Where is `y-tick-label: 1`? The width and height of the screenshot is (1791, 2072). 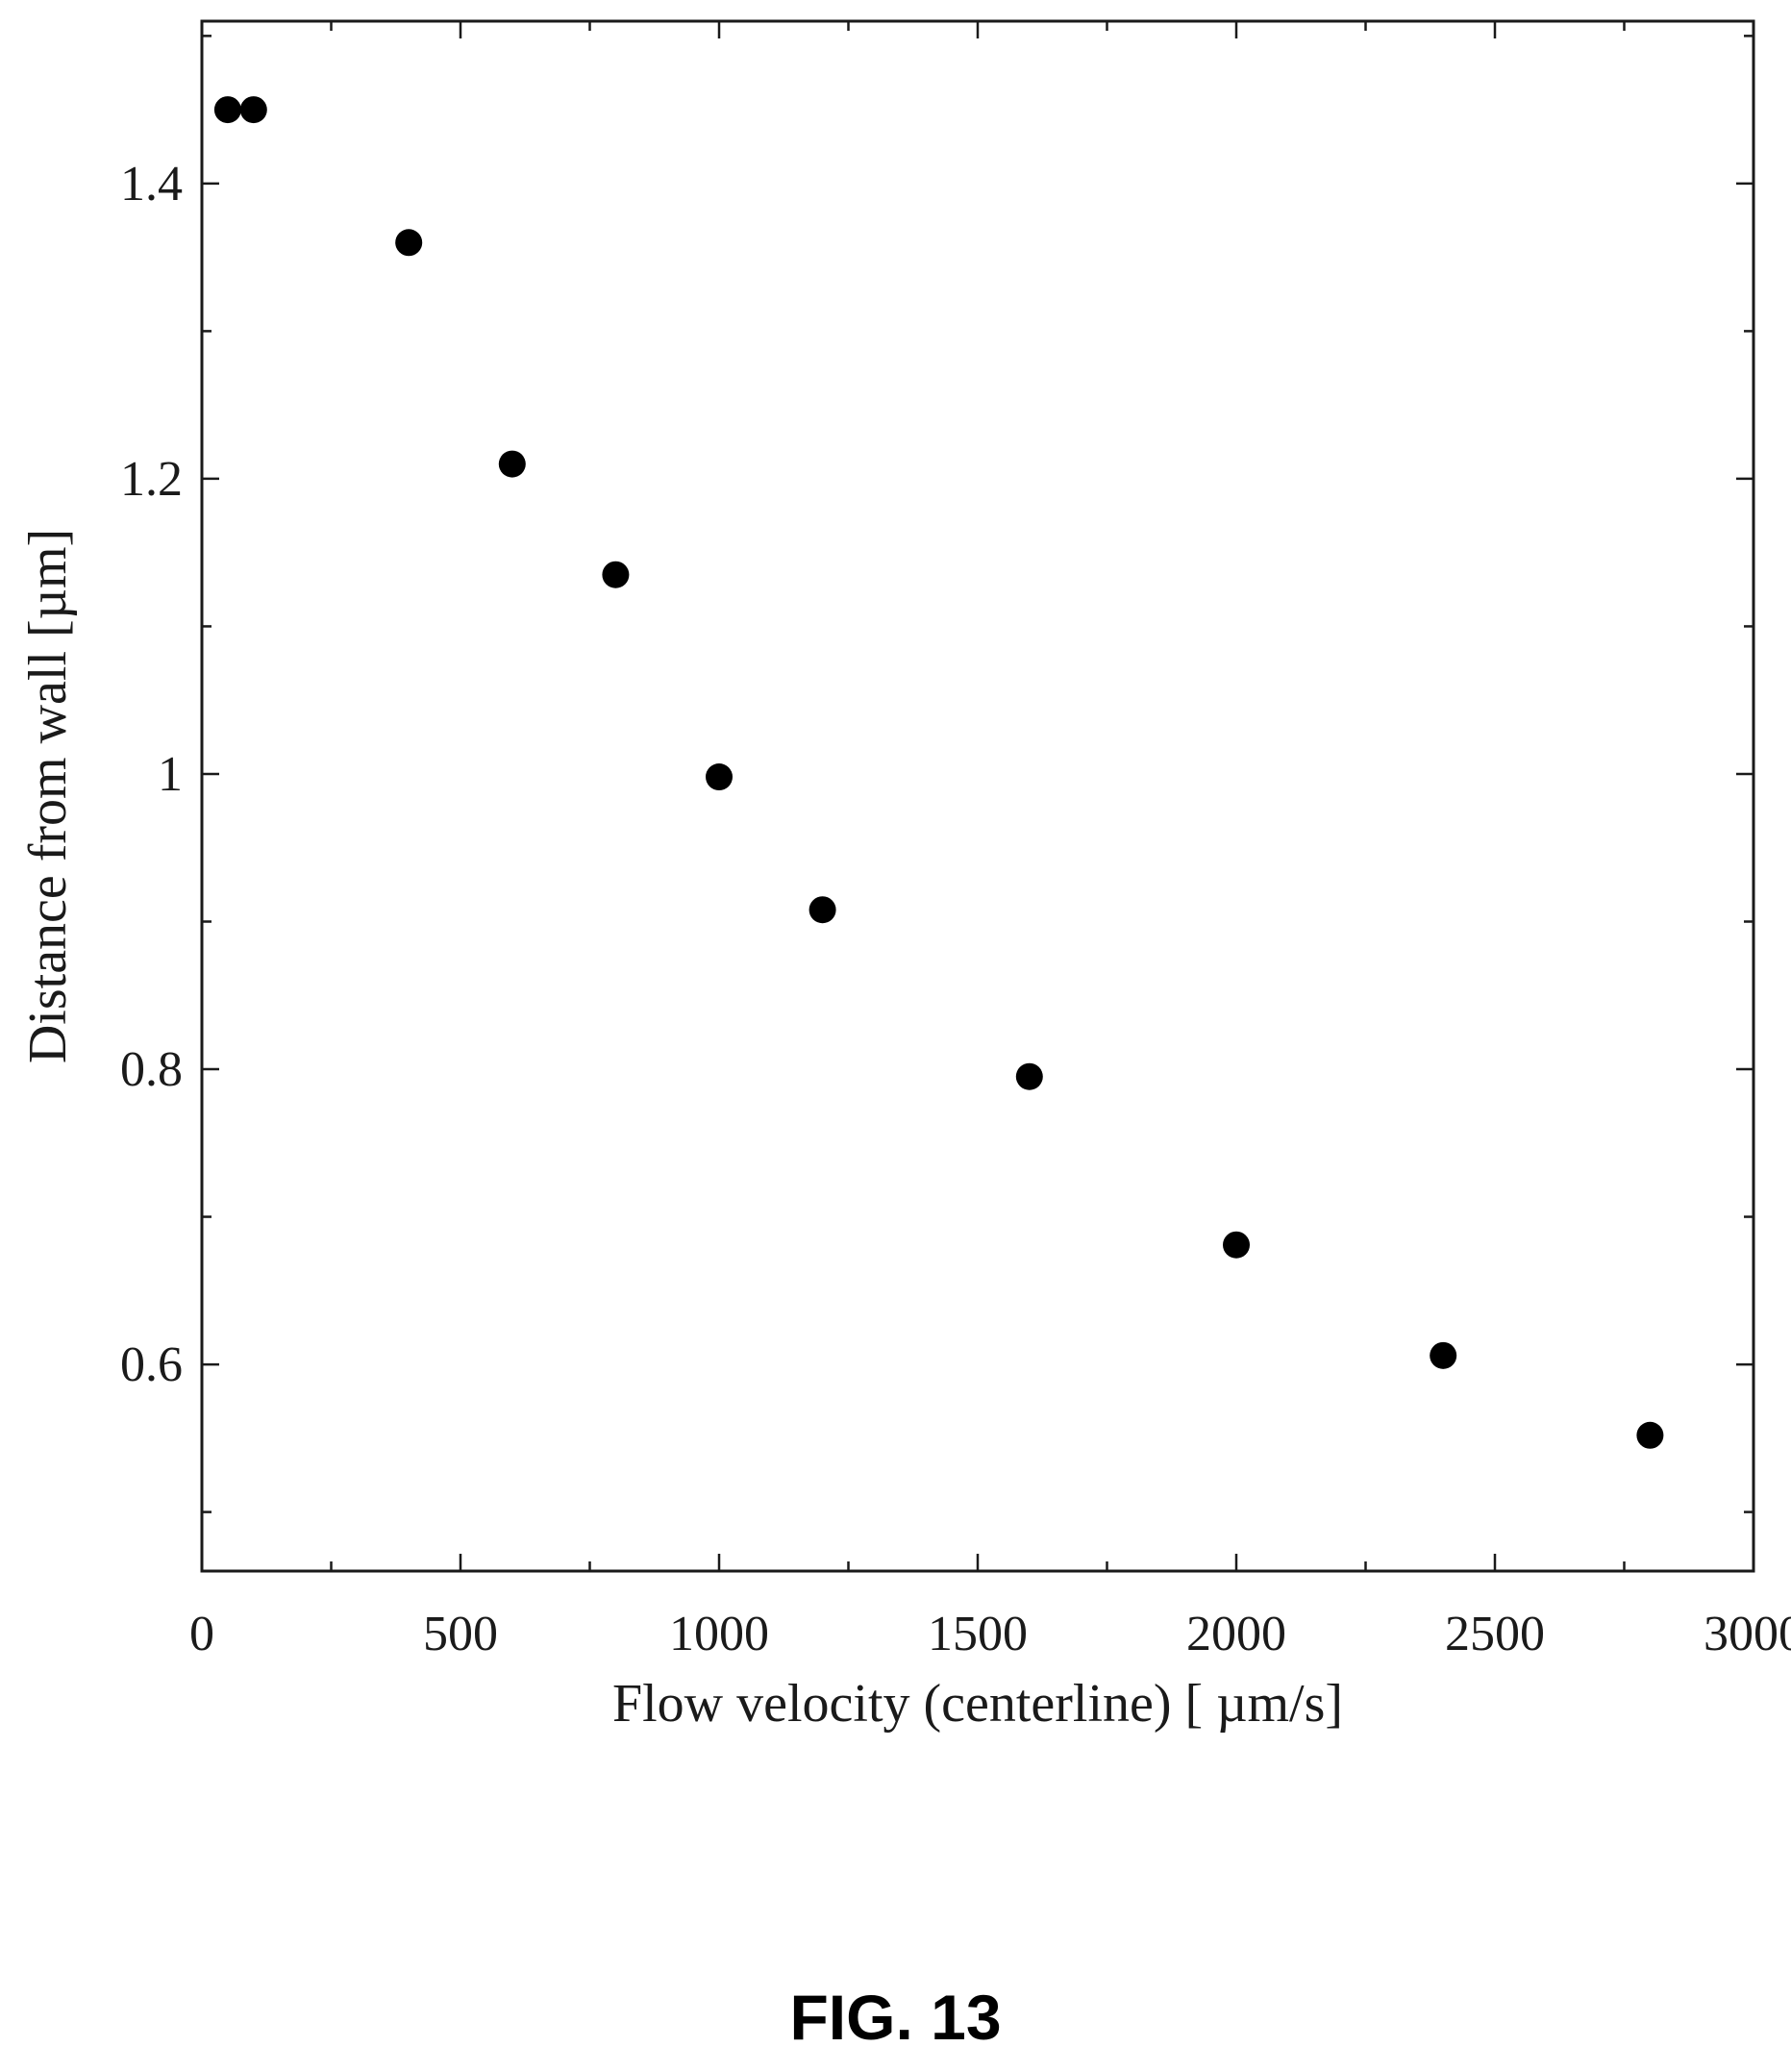 y-tick-label: 1 is located at coordinates (170, 774).